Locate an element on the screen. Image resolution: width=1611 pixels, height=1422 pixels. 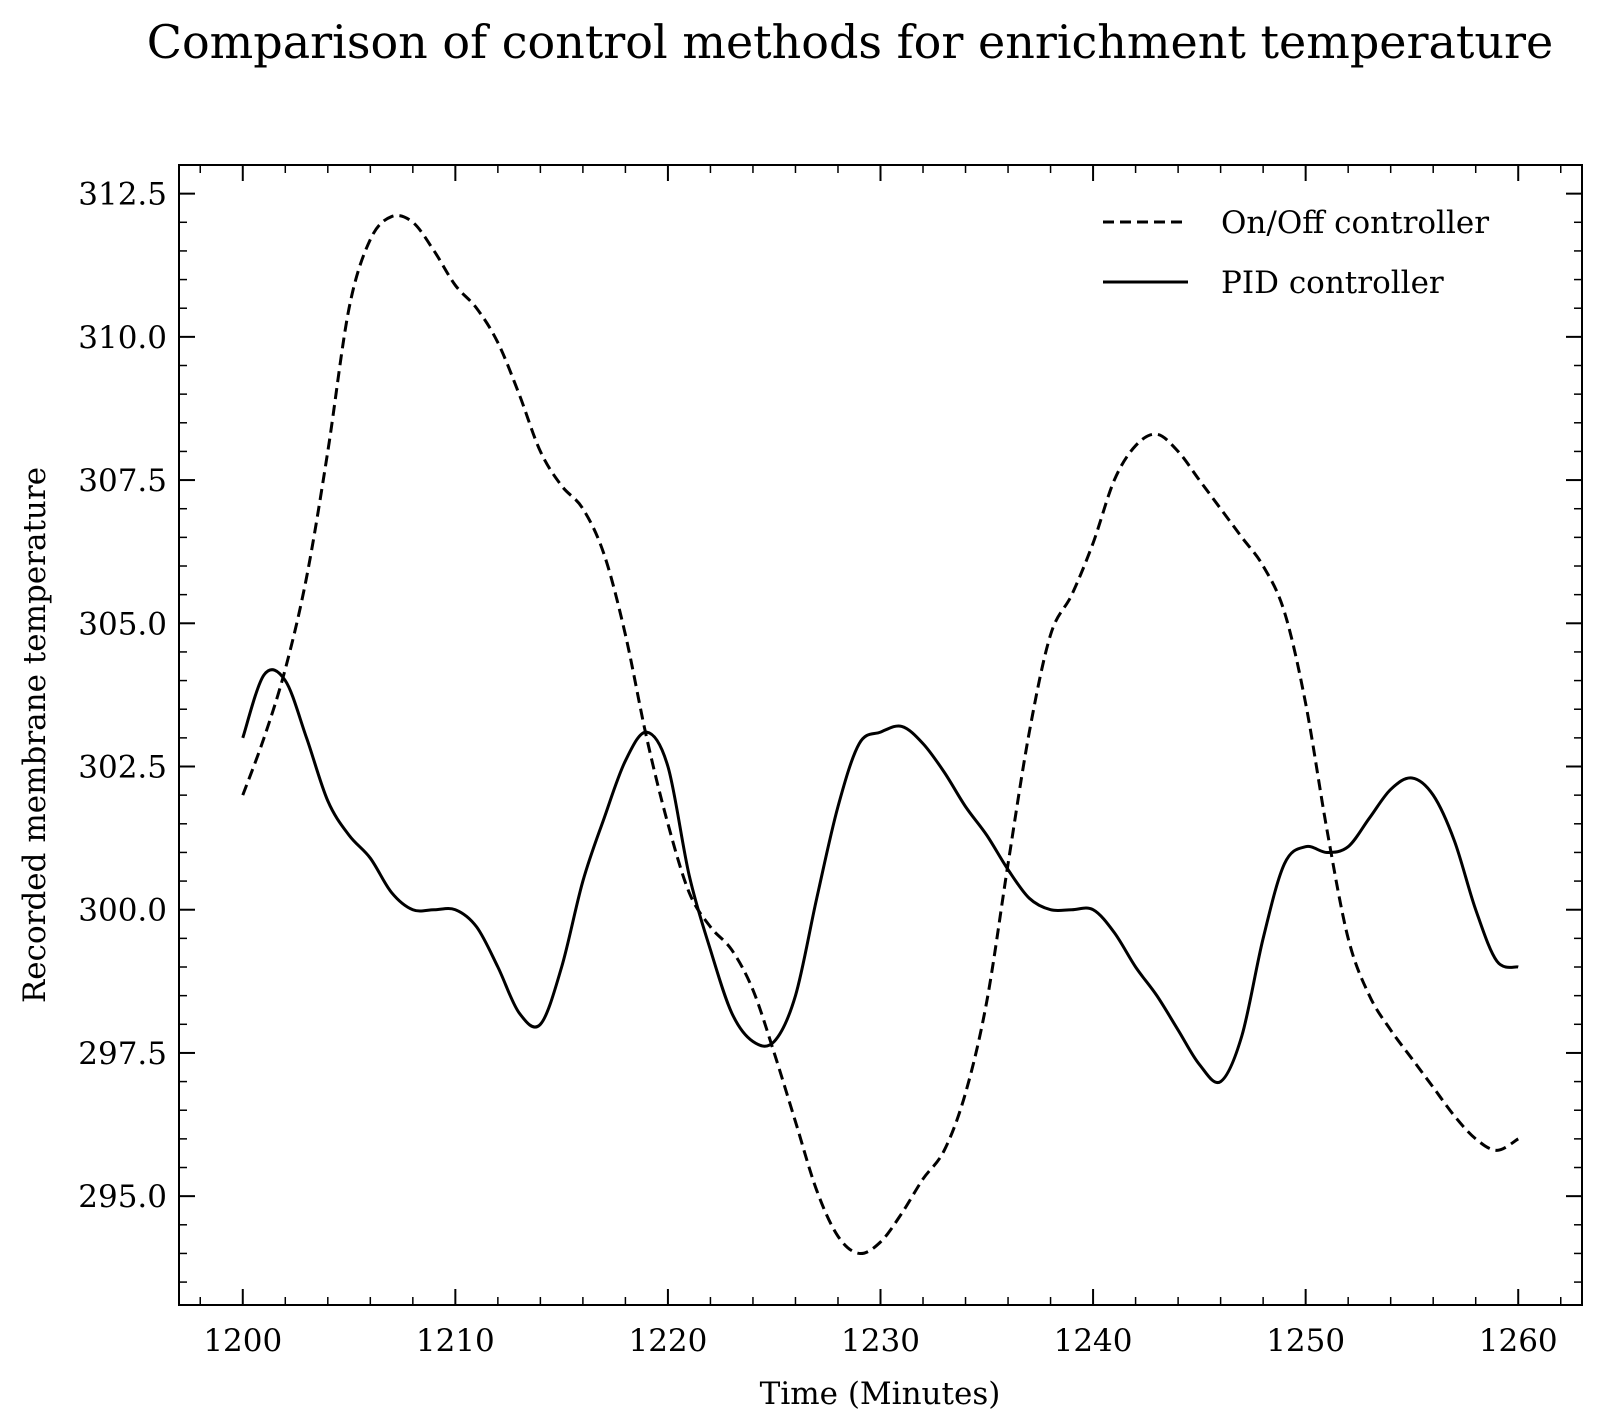
x-tick-label: 1250 is located at coordinates (1305, 1341).